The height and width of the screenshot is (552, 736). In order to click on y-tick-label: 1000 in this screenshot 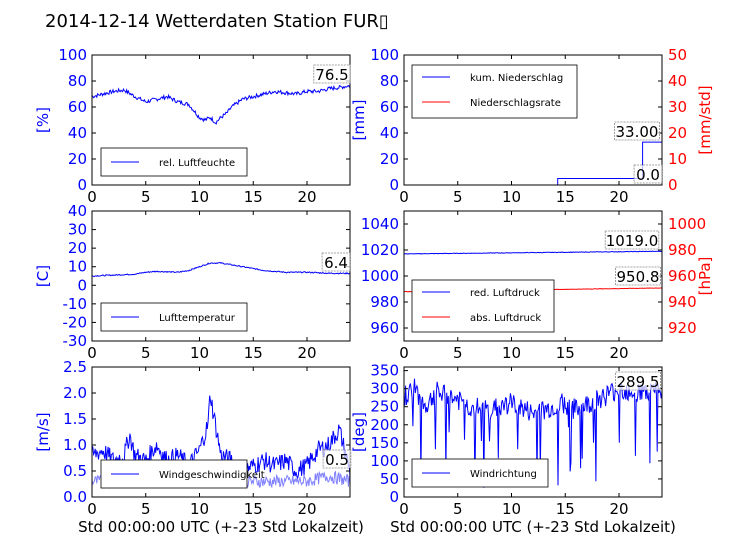, I will do `click(380, 276)`.